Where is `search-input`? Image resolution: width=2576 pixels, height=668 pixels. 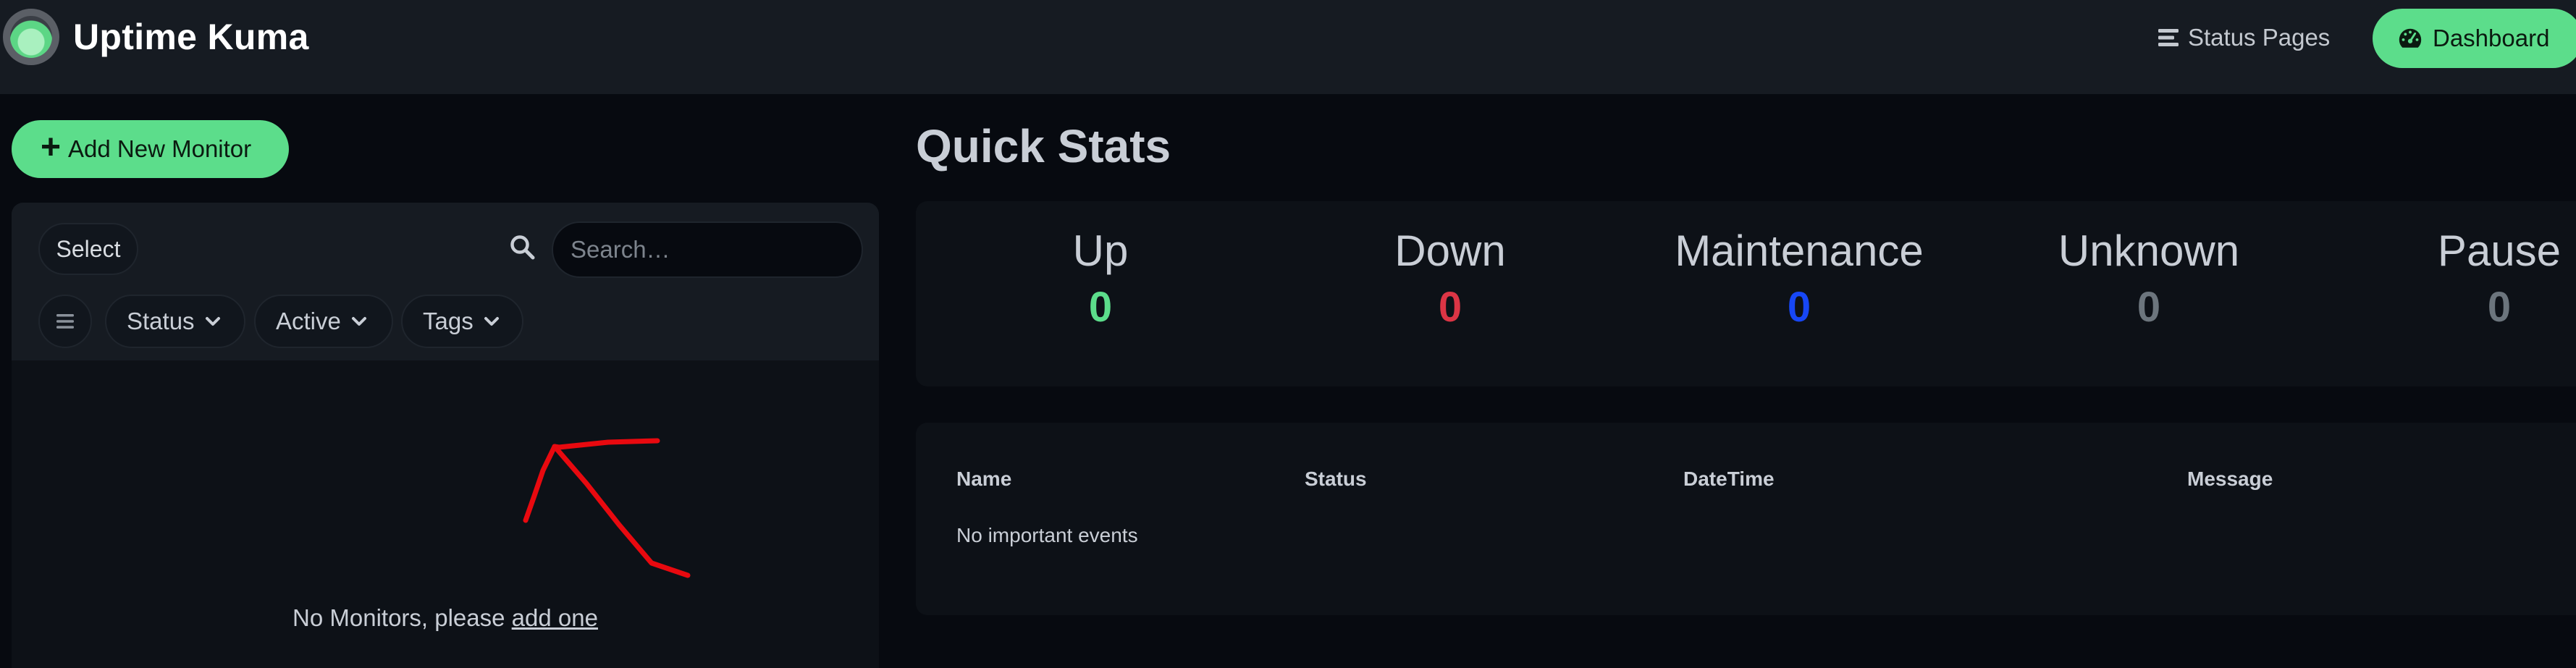
search-input is located at coordinates (707, 249).